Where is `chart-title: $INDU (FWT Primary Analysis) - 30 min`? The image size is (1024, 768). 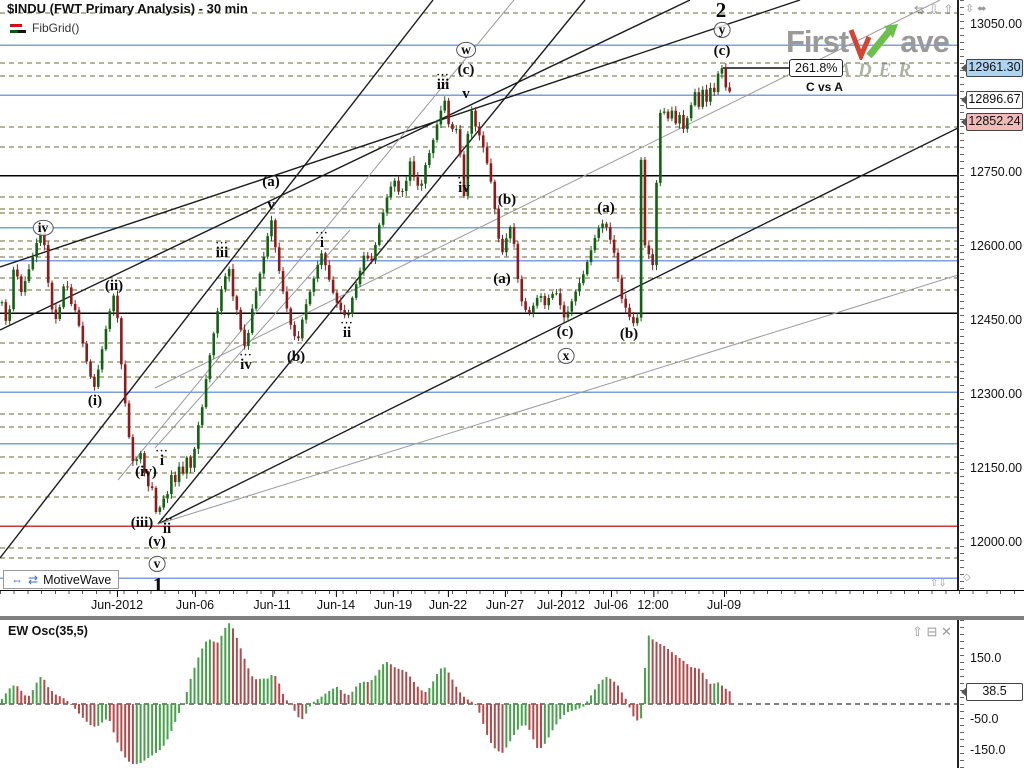 chart-title: $INDU (FWT Primary Analysis) - 30 min is located at coordinates (127, 8).